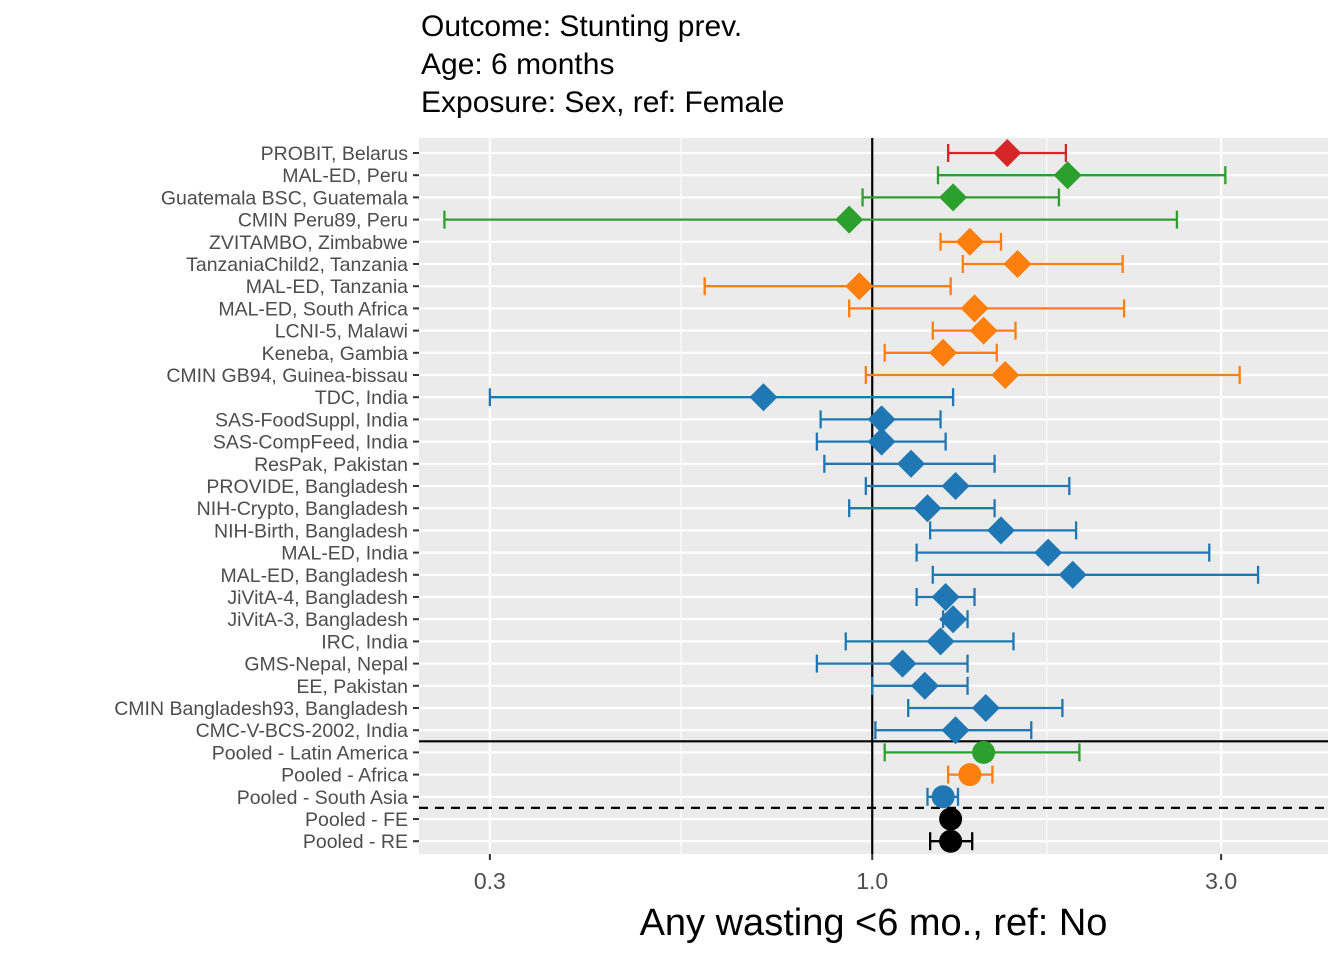  What do you see at coordinates (1221, 881) in the screenshot?
I see `x-tick-label: 3.0` at bounding box center [1221, 881].